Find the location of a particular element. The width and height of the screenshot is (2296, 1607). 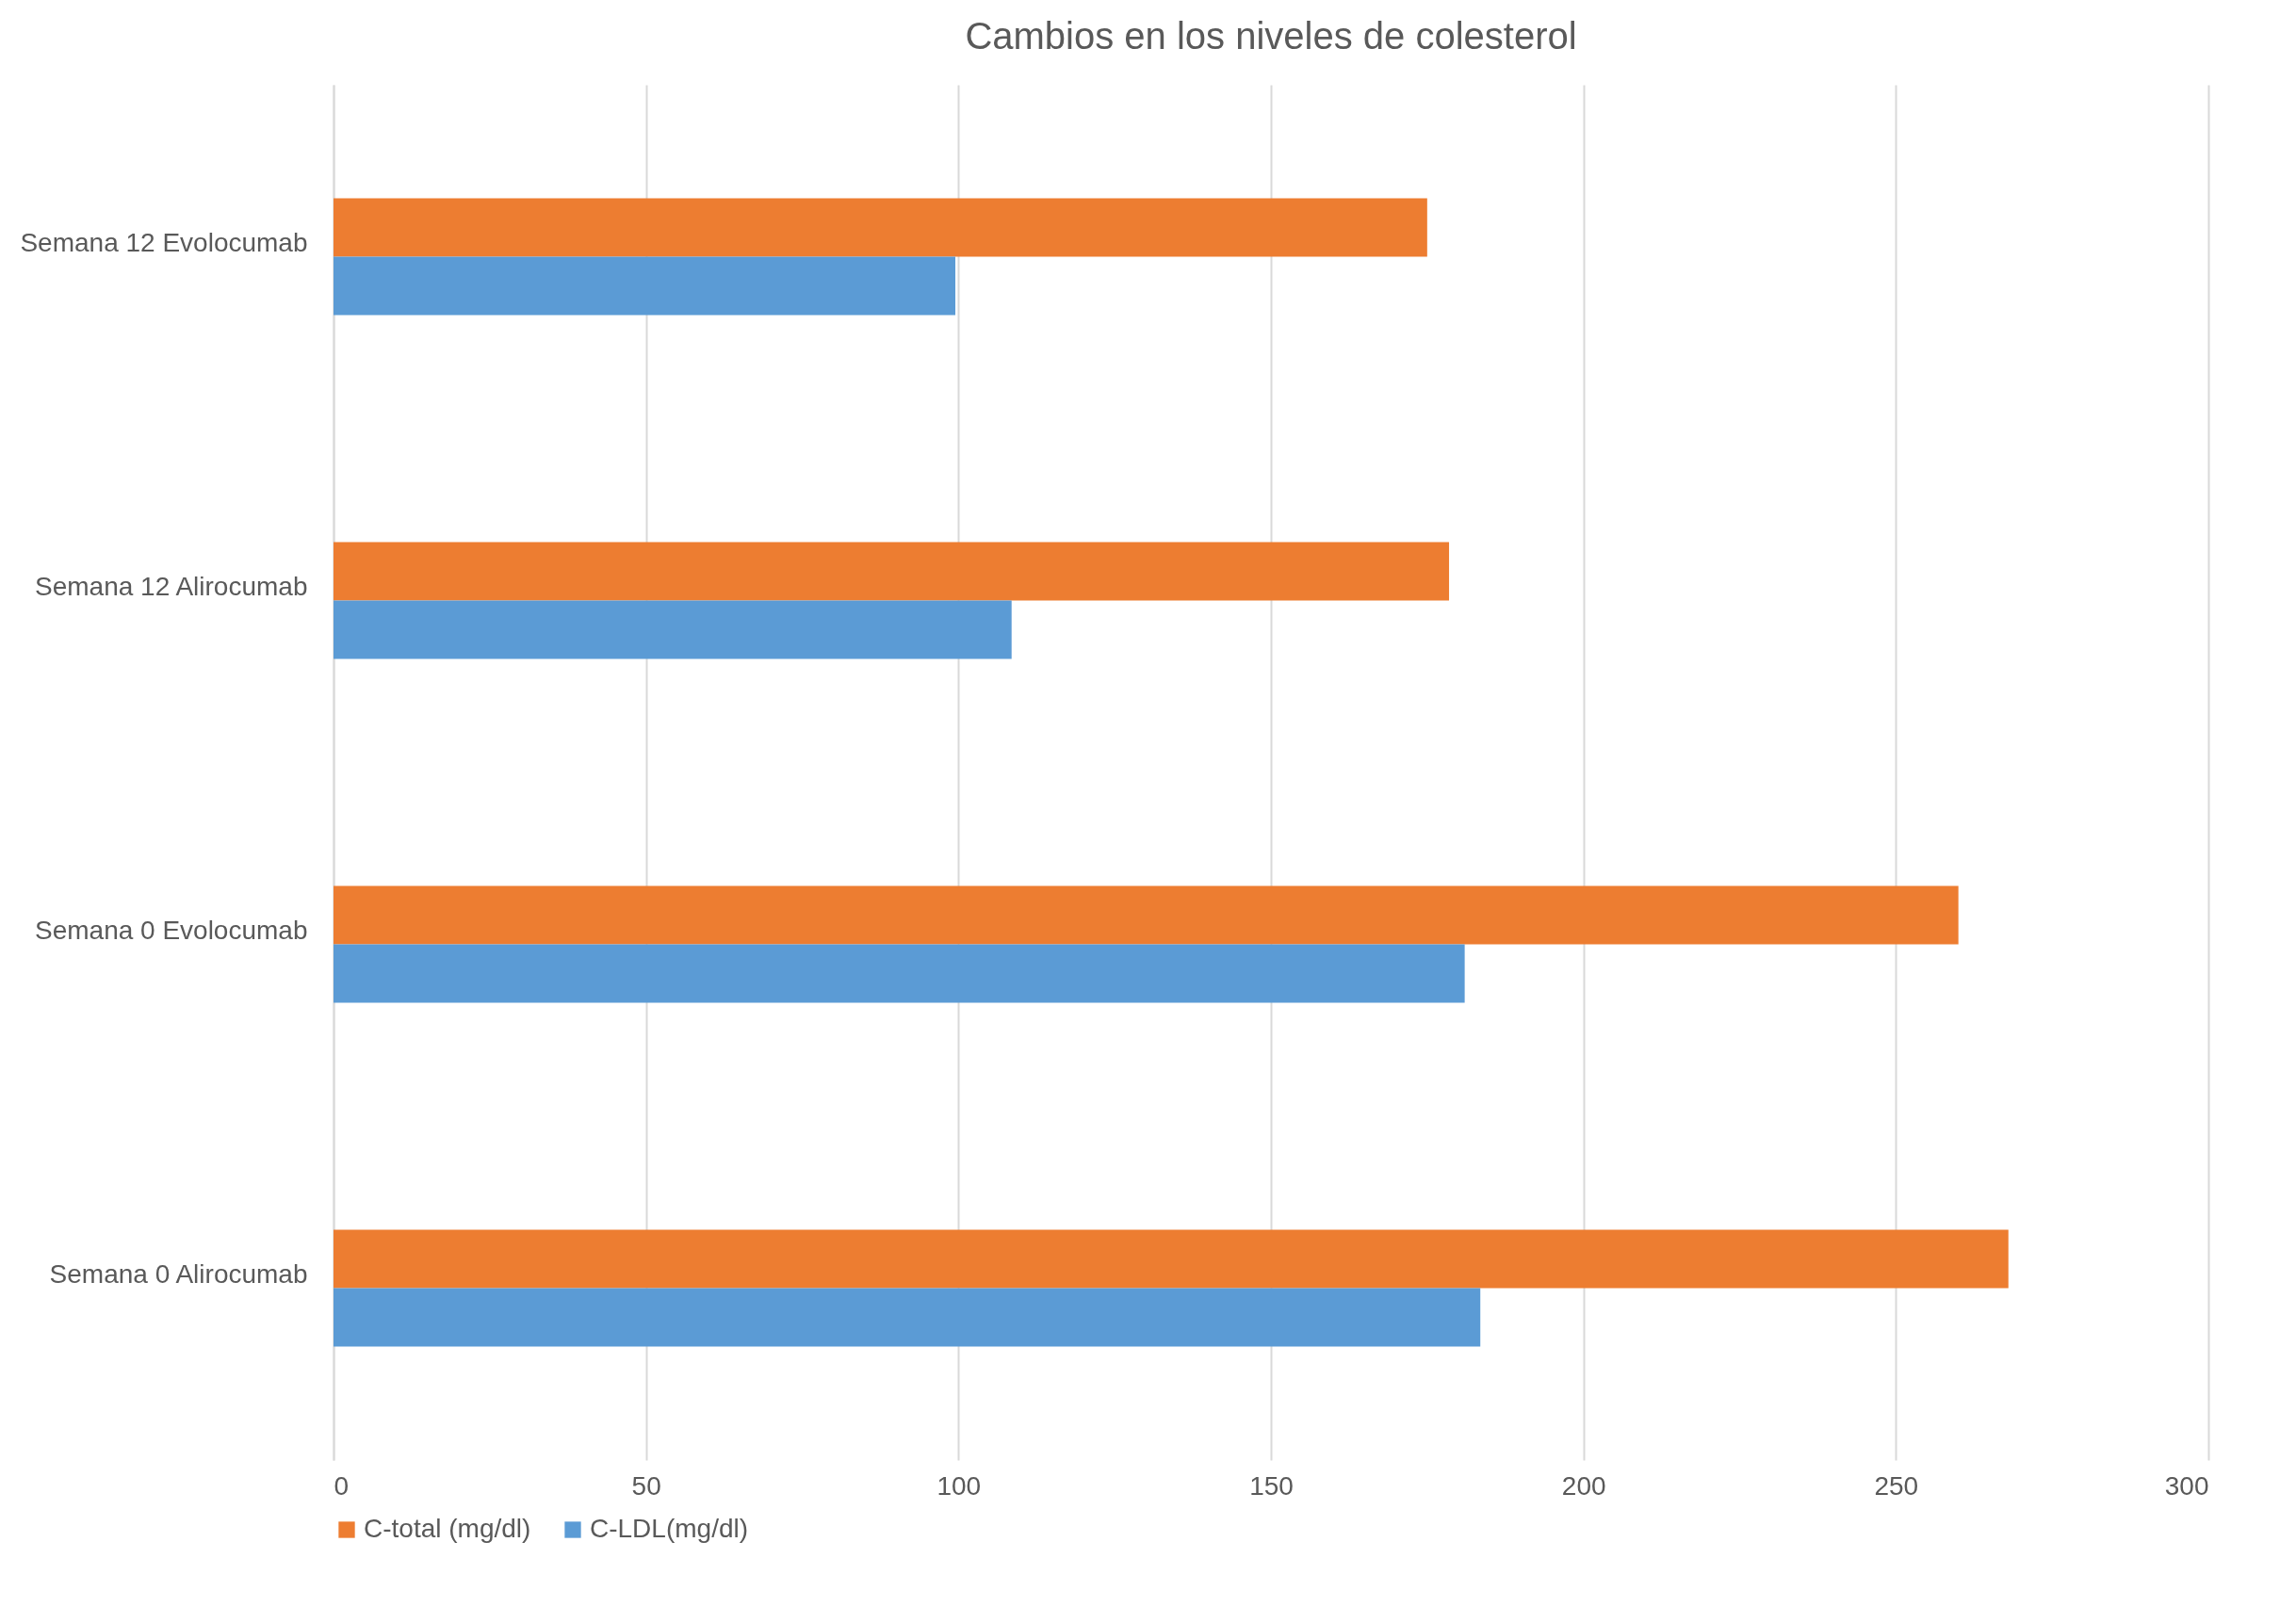

x-tick-label: 100 is located at coordinates (959, 1485).